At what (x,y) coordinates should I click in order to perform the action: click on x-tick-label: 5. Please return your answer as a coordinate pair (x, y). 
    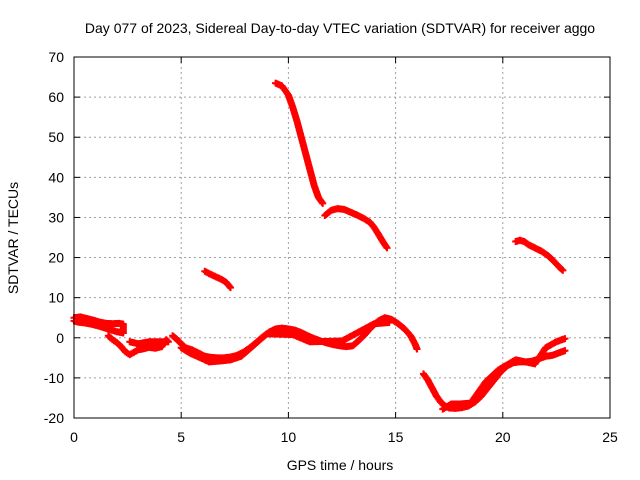
    Looking at the image, I should click on (181, 437).